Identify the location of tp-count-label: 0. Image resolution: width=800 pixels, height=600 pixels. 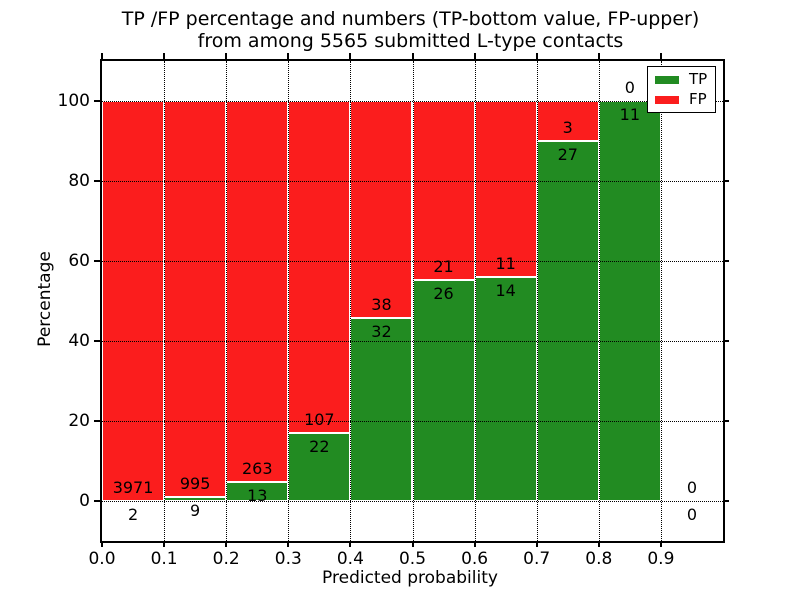
(692, 514).